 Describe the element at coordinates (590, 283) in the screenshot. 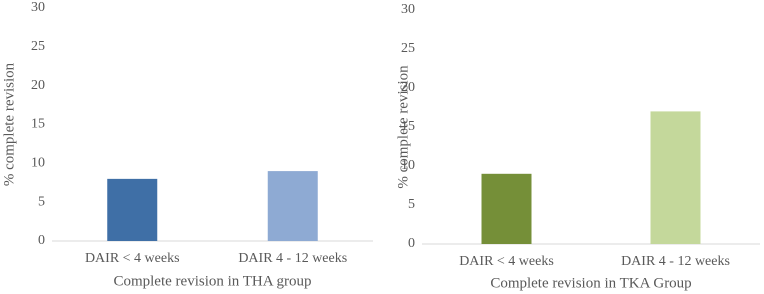

I see `x-axis-label: Complete revision in TKA Group` at that location.